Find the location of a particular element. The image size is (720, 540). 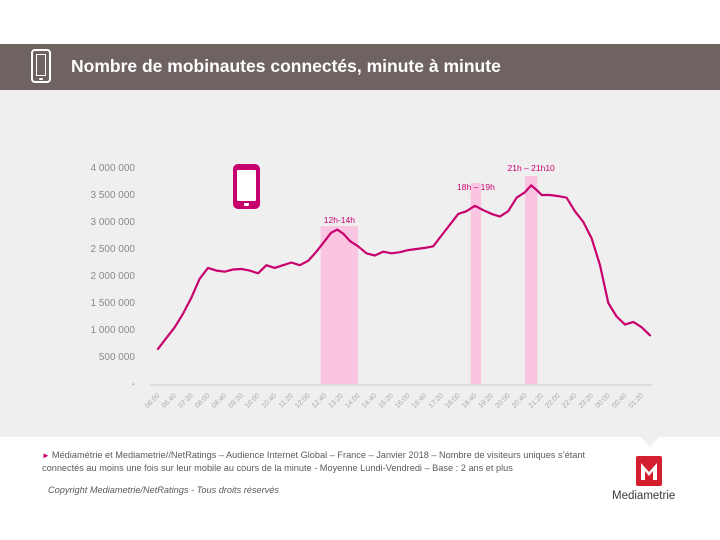

x-tick-label: 20:00 is located at coordinates (502, 400).